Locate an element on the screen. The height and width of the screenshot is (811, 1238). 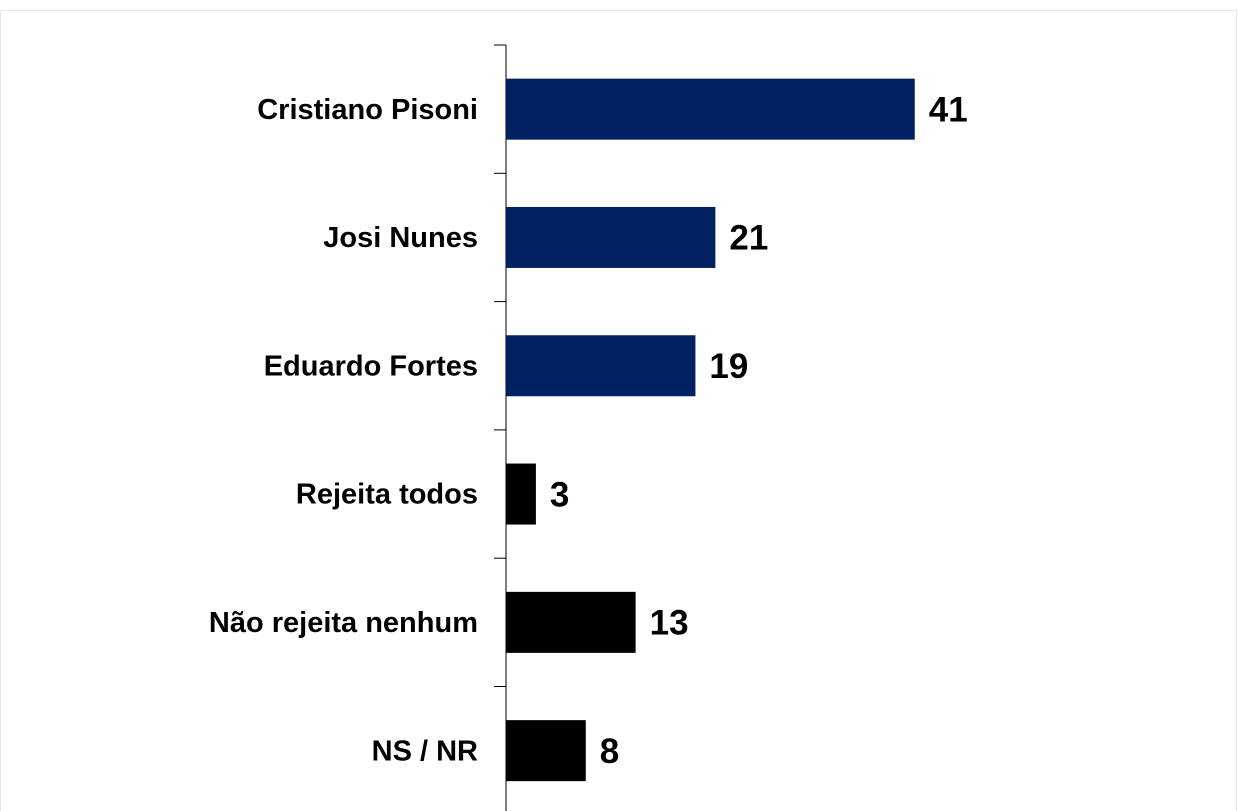
category-label: NS / NR is located at coordinates (425, 751).